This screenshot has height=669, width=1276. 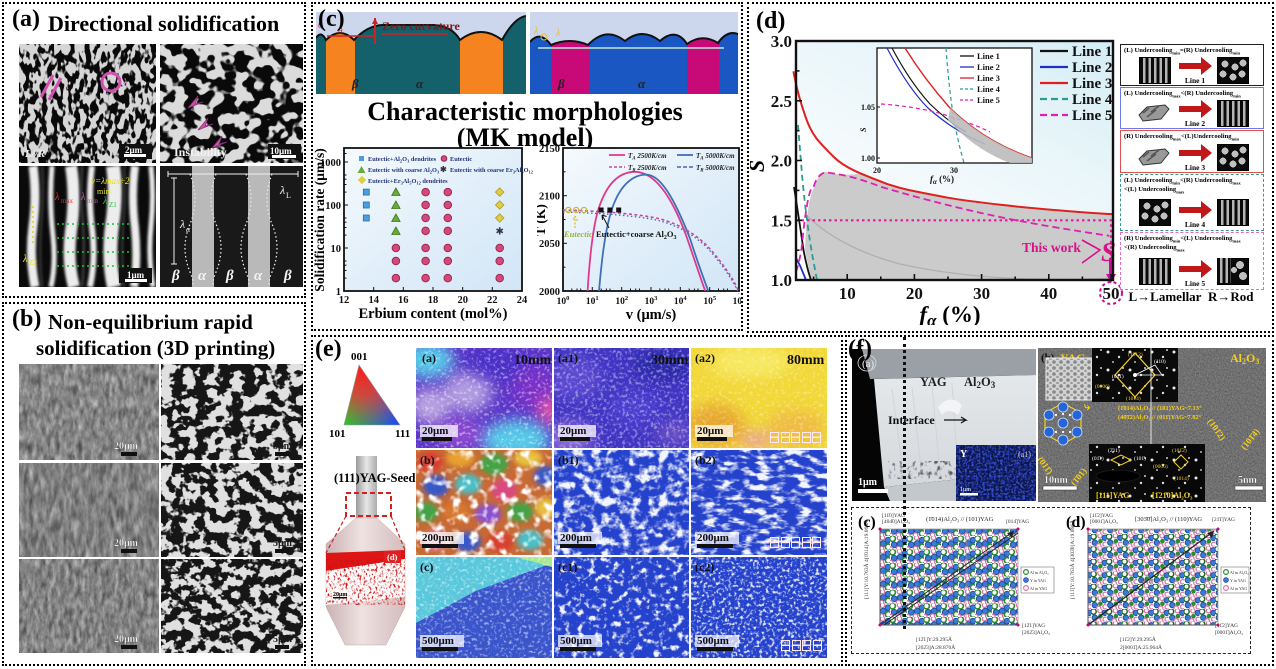 I want to click on svg-text: [0001̄]Al₂O₃, so click(x=1229, y=633).